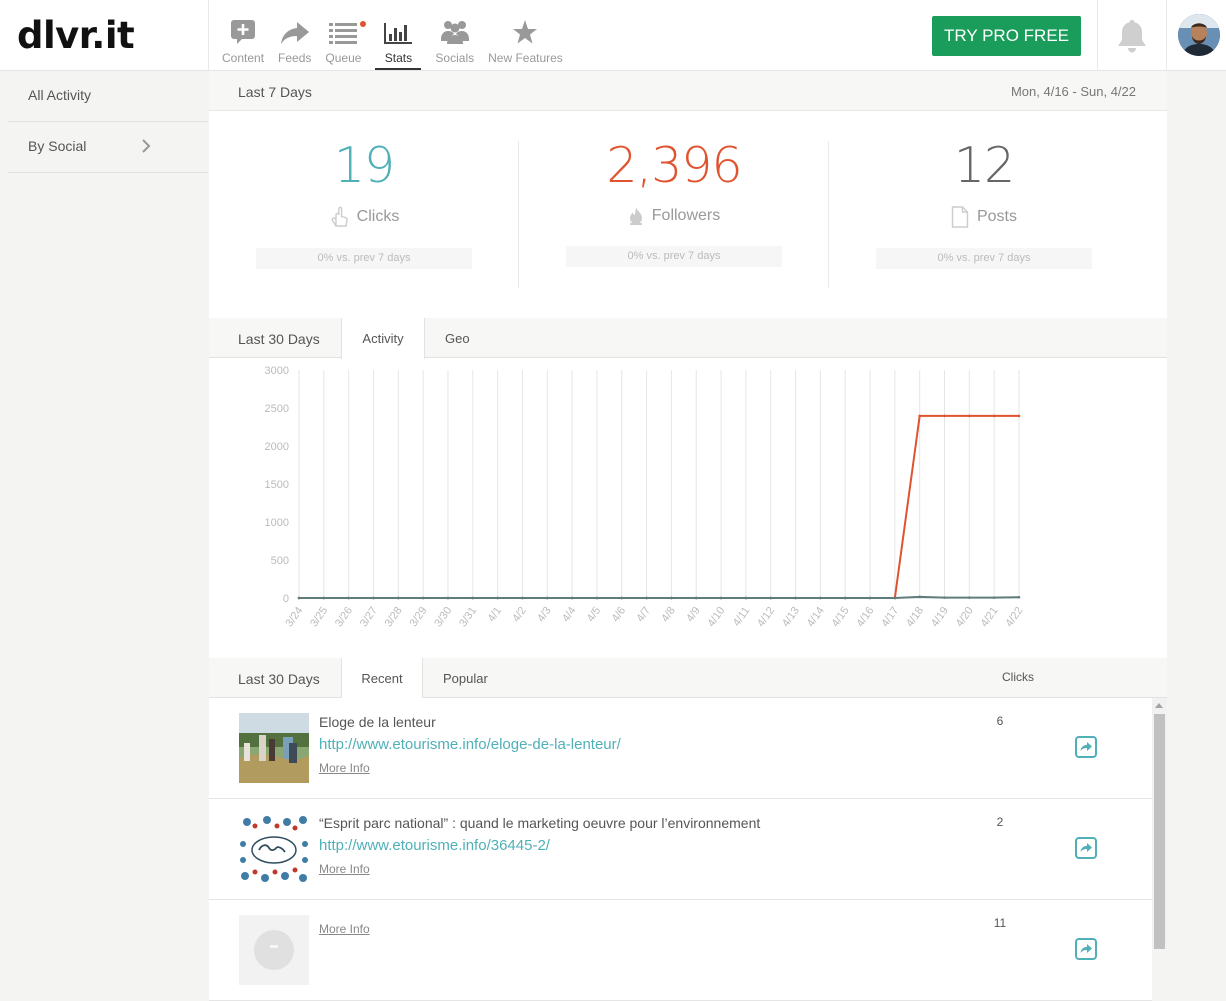 The width and height of the screenshot is (1226, 1001). I want to click on x-tick-label: 4/17, so click(890, 617).